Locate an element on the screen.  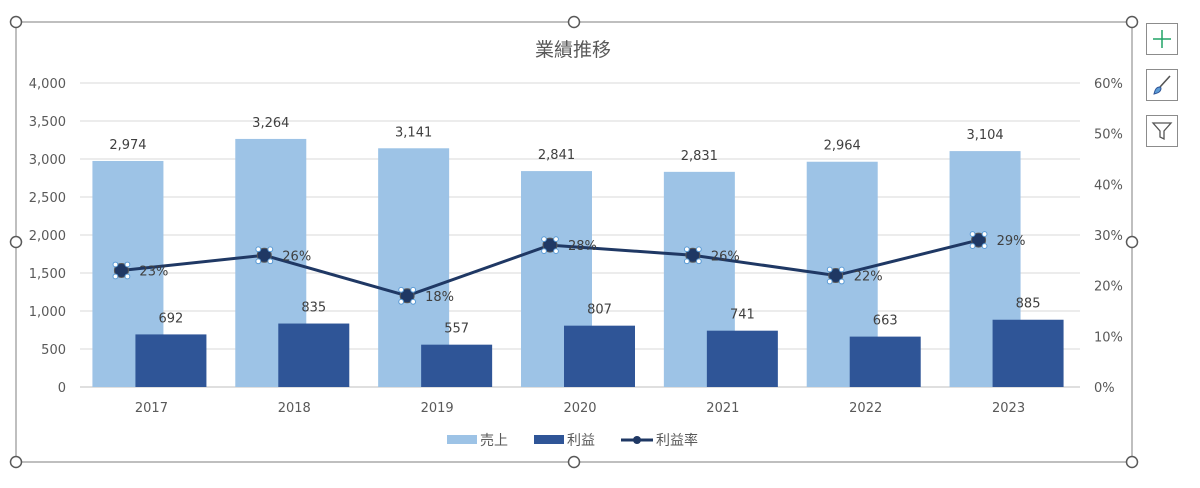
profit-data-label: 557 is located at coordinates (456, 329).